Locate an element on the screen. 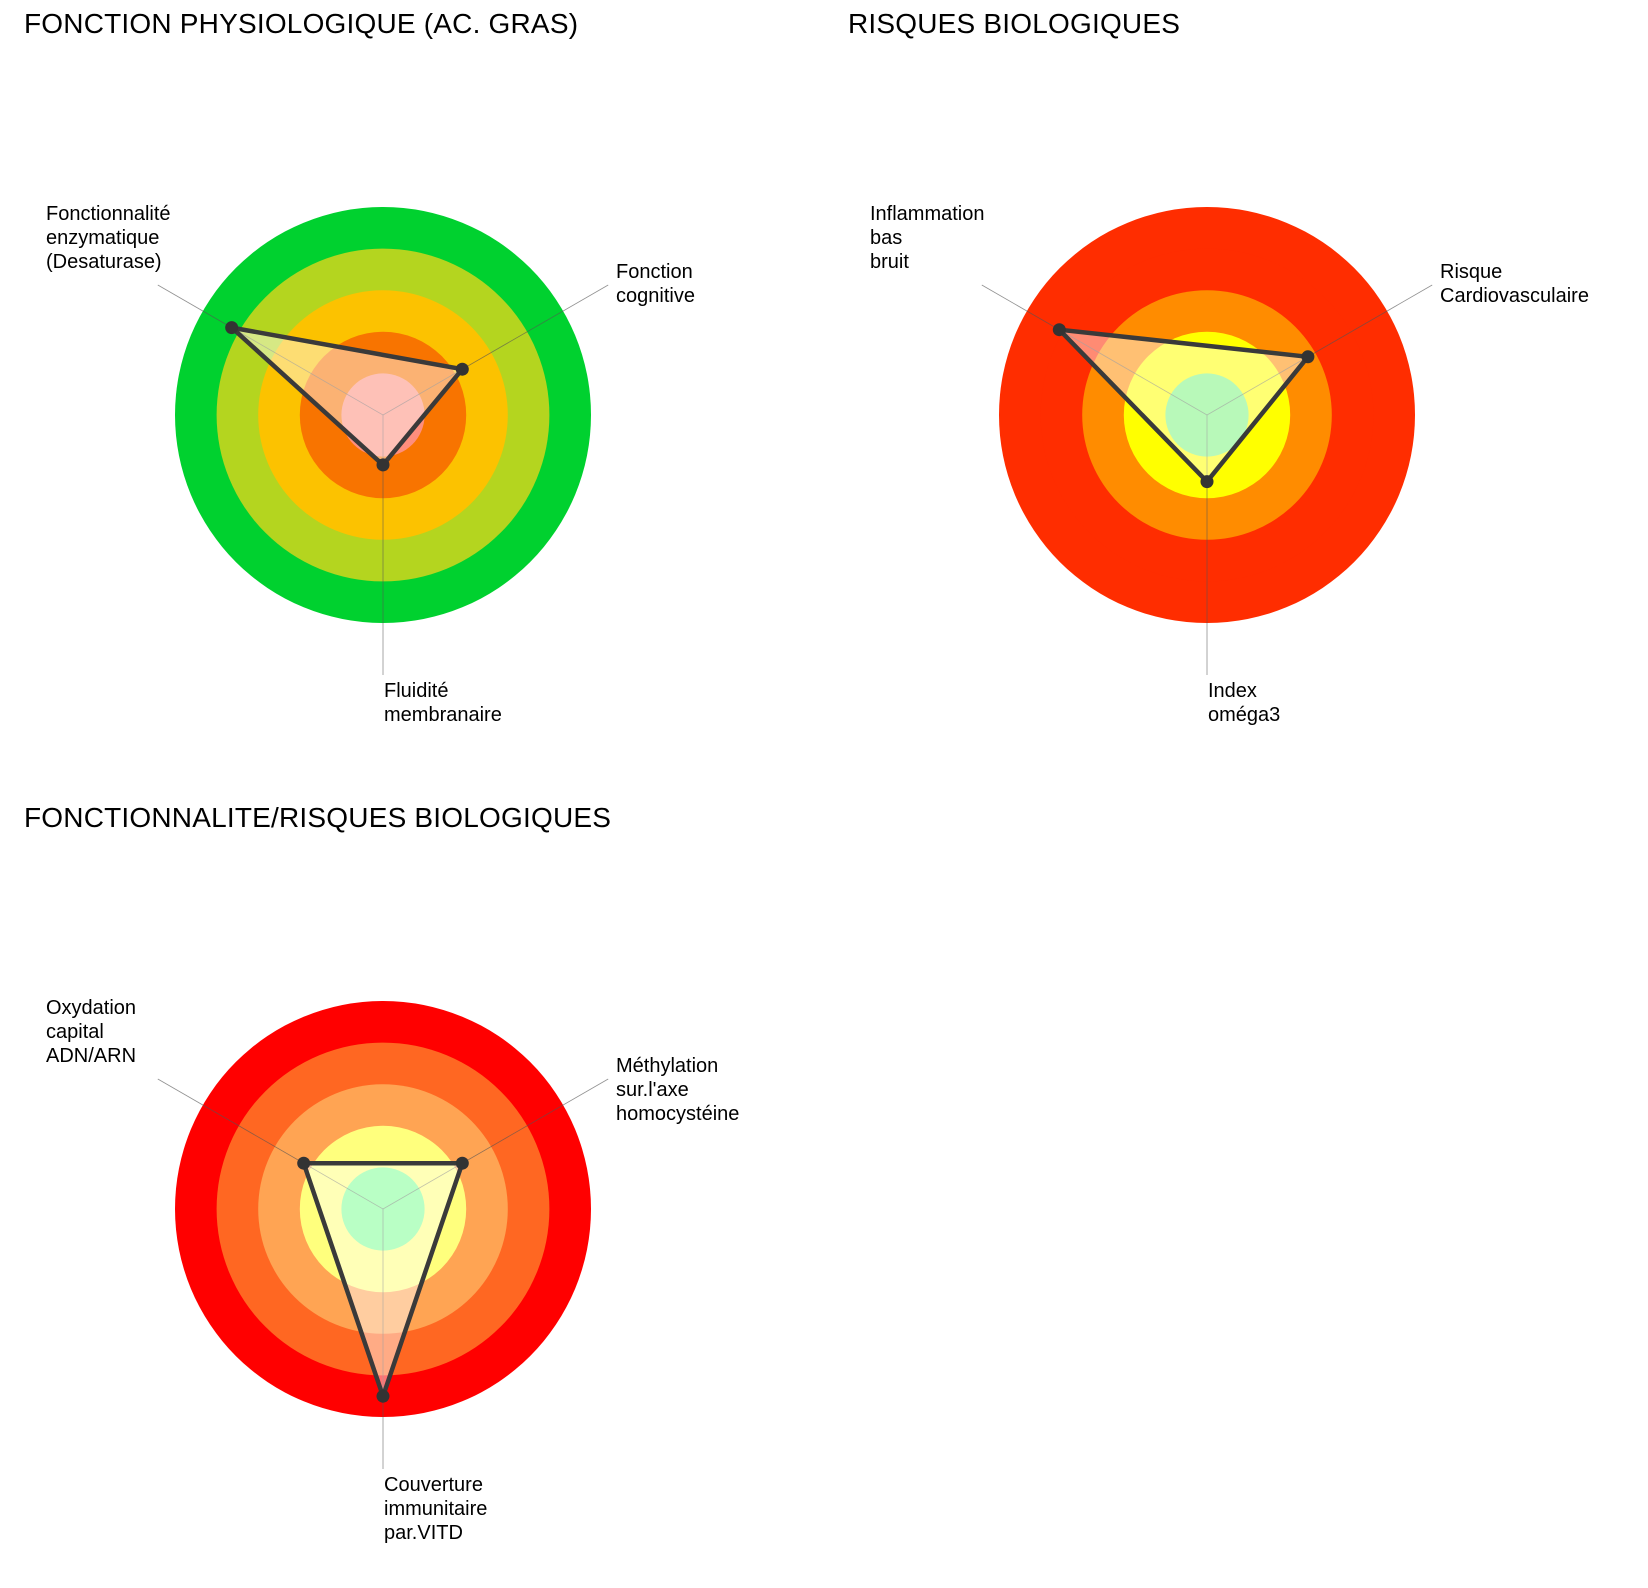  axis-label-line: Couverture is located at coordinates (433, 1485).